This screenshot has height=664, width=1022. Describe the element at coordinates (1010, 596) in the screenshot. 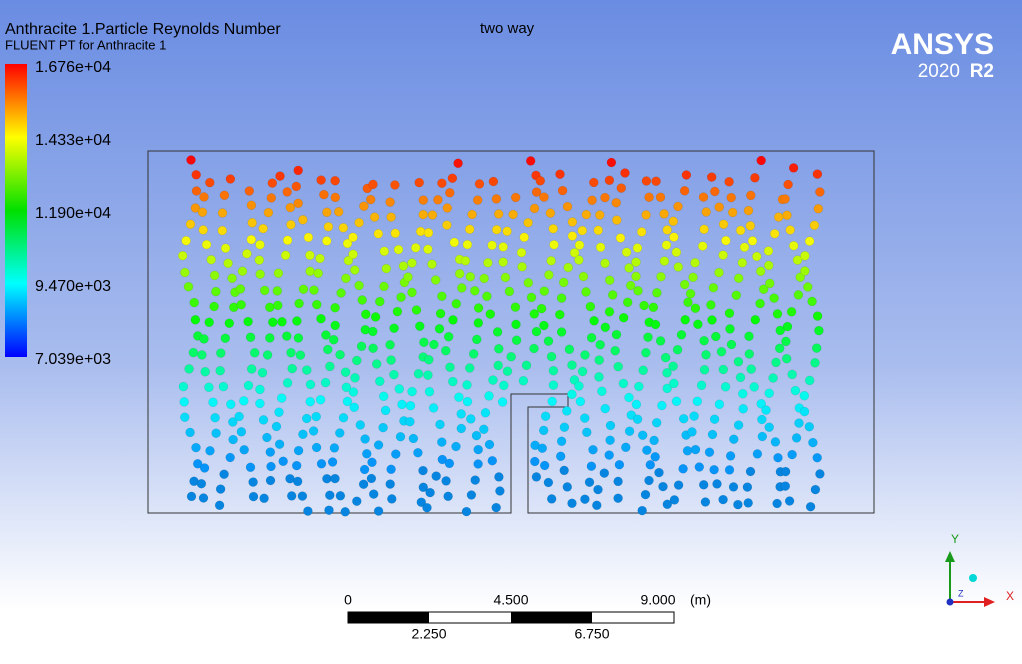

I see `x-axis-label: X` at that location.